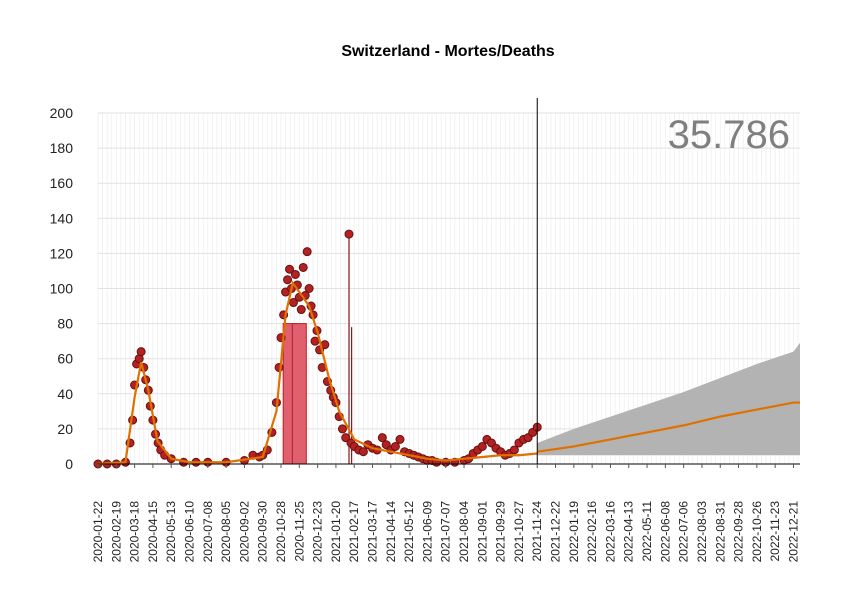 The width and height of the screenshot is (850, 600). I want to click on x-tick-label: 2021-09-29, so click(501, 532).